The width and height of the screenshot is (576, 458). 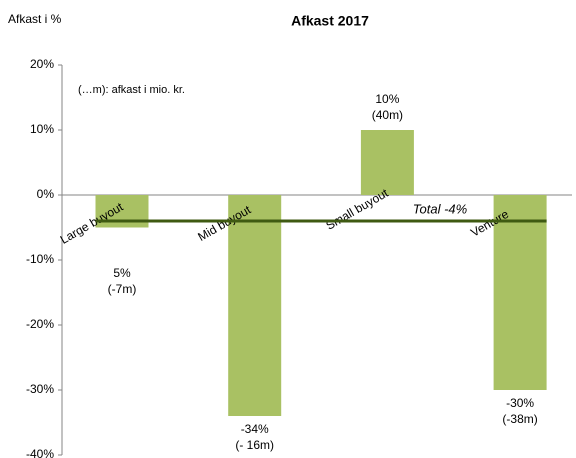 I want to click on y-tick-label: 10%, so click(x=42, y=129).